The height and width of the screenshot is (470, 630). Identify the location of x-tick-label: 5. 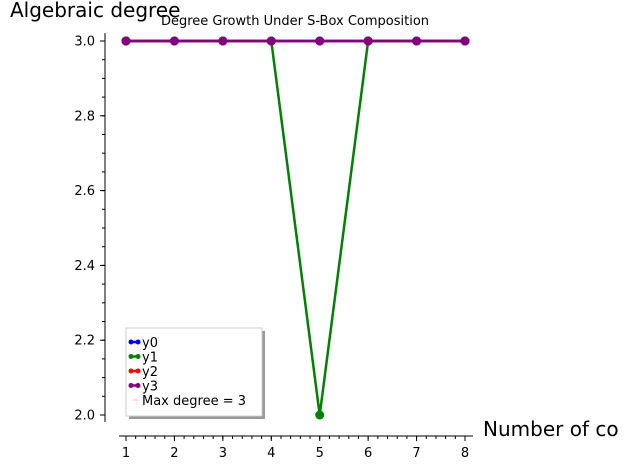
(320, 453).